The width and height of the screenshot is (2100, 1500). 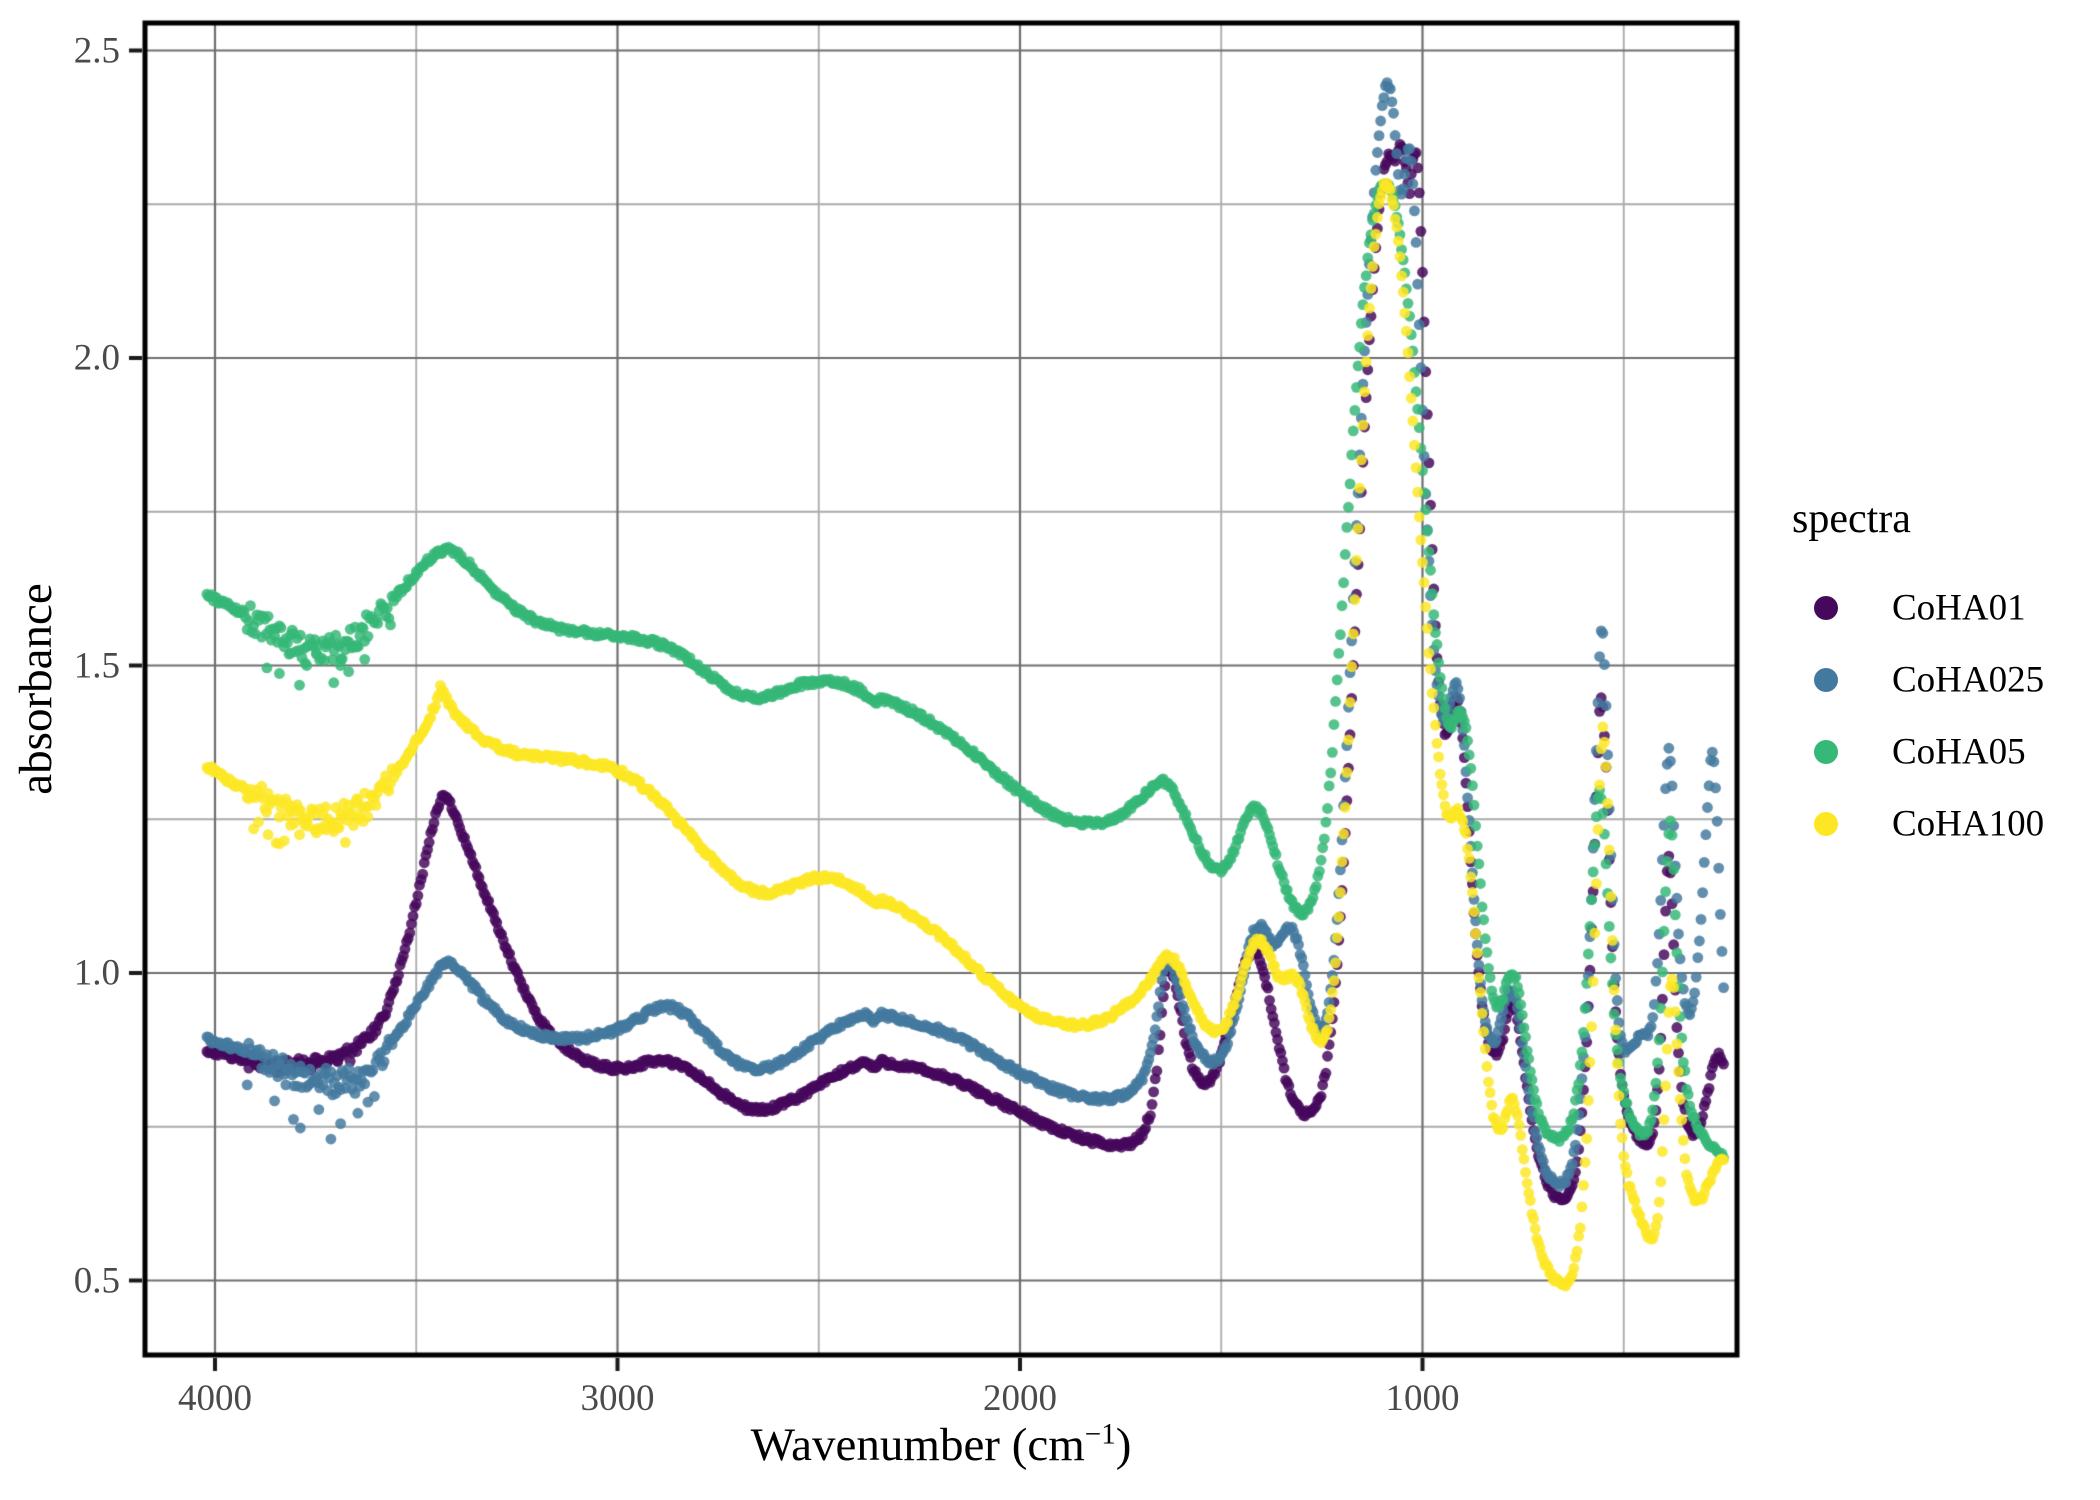 What do you see at coordinates (617, 1398) in the screenshot?
I see `x-tick-label: 3000` at bounding box center [617, 1398].